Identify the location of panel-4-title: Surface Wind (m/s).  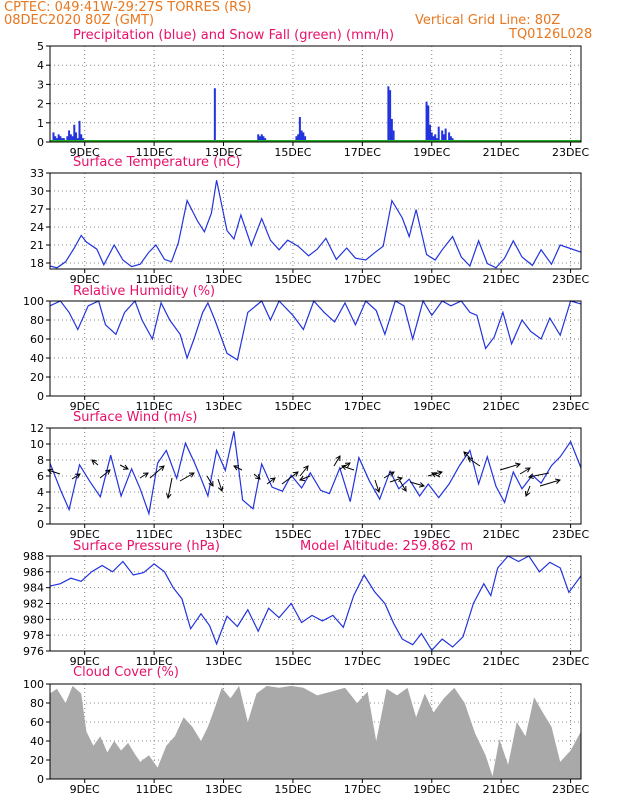
(135, 417).